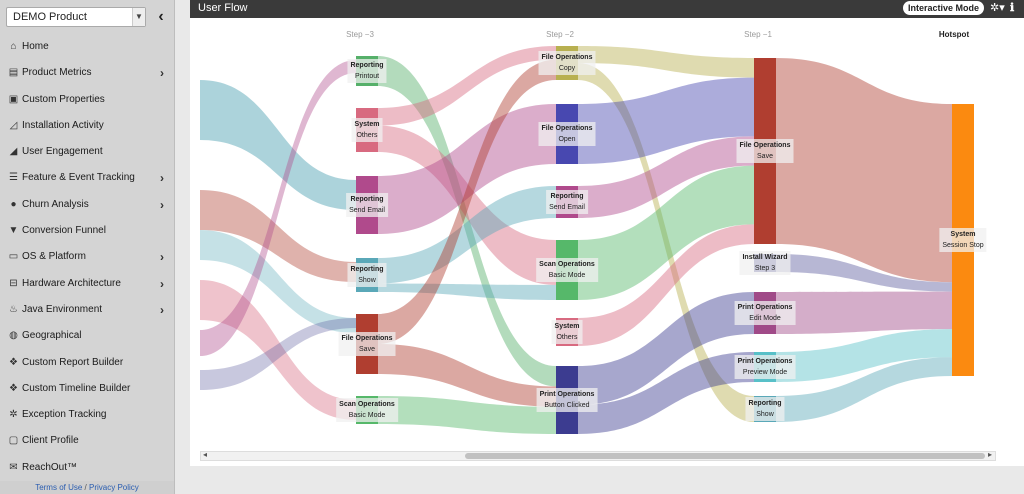  I want to click on node-action: Basic Mode, so click(567, 275).